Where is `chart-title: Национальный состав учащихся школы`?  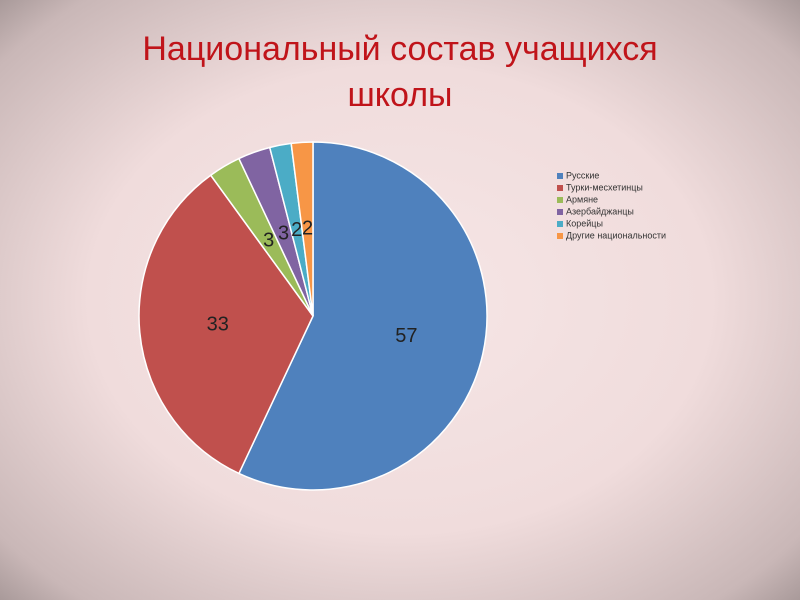
chart-title: Национальный состав учащихся школы is located at coordinates (400, 72).